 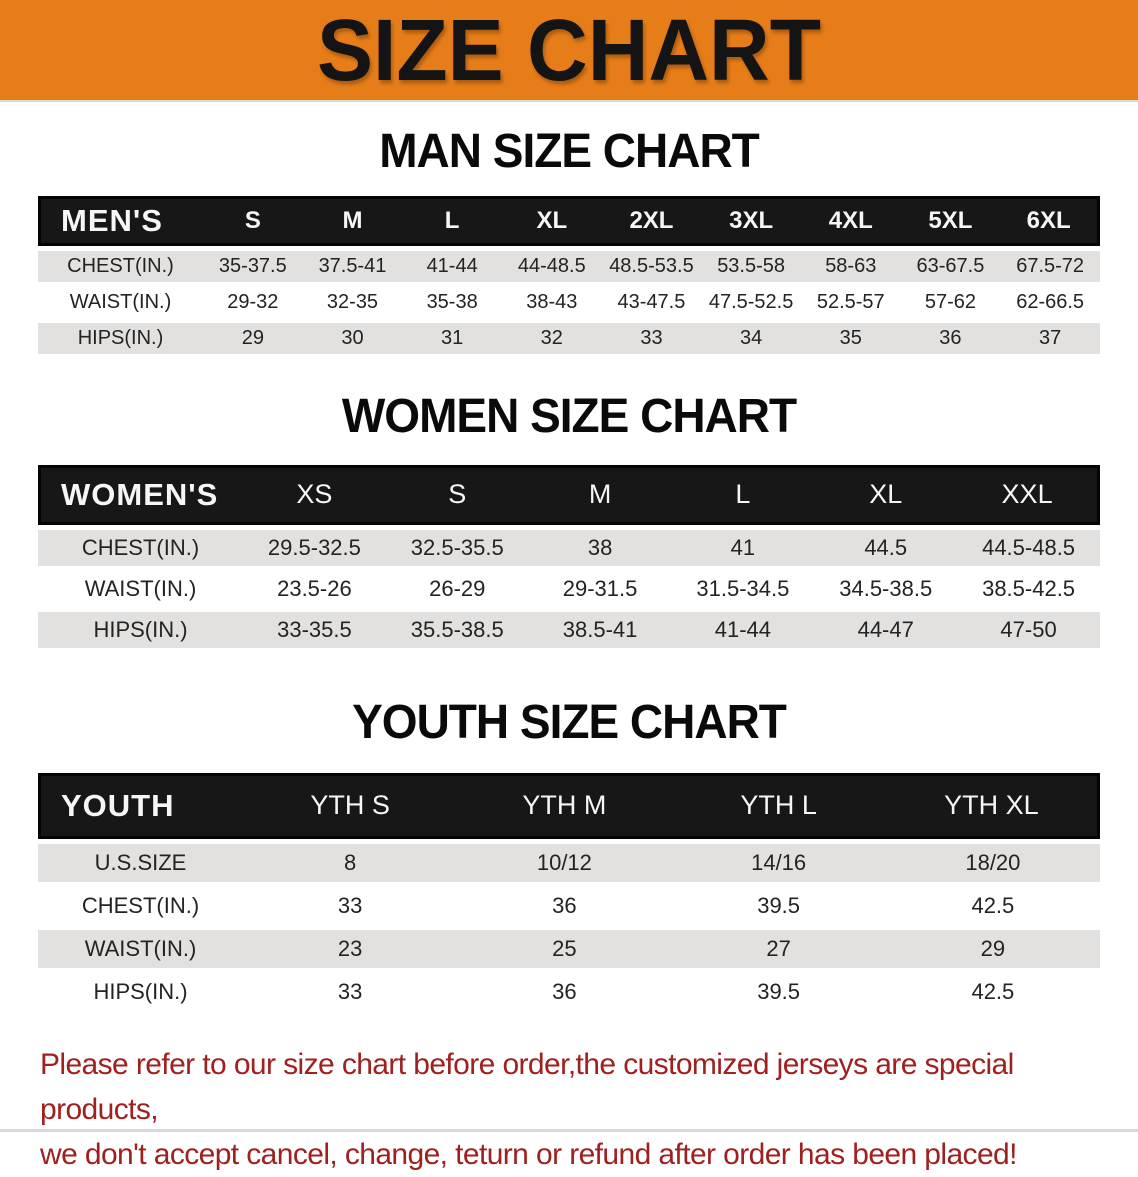 What do you see at coordinates (651, 266) in the screenshot?
I see `measurement-value: 48.5-53.5` at bounding box center [651, 266].